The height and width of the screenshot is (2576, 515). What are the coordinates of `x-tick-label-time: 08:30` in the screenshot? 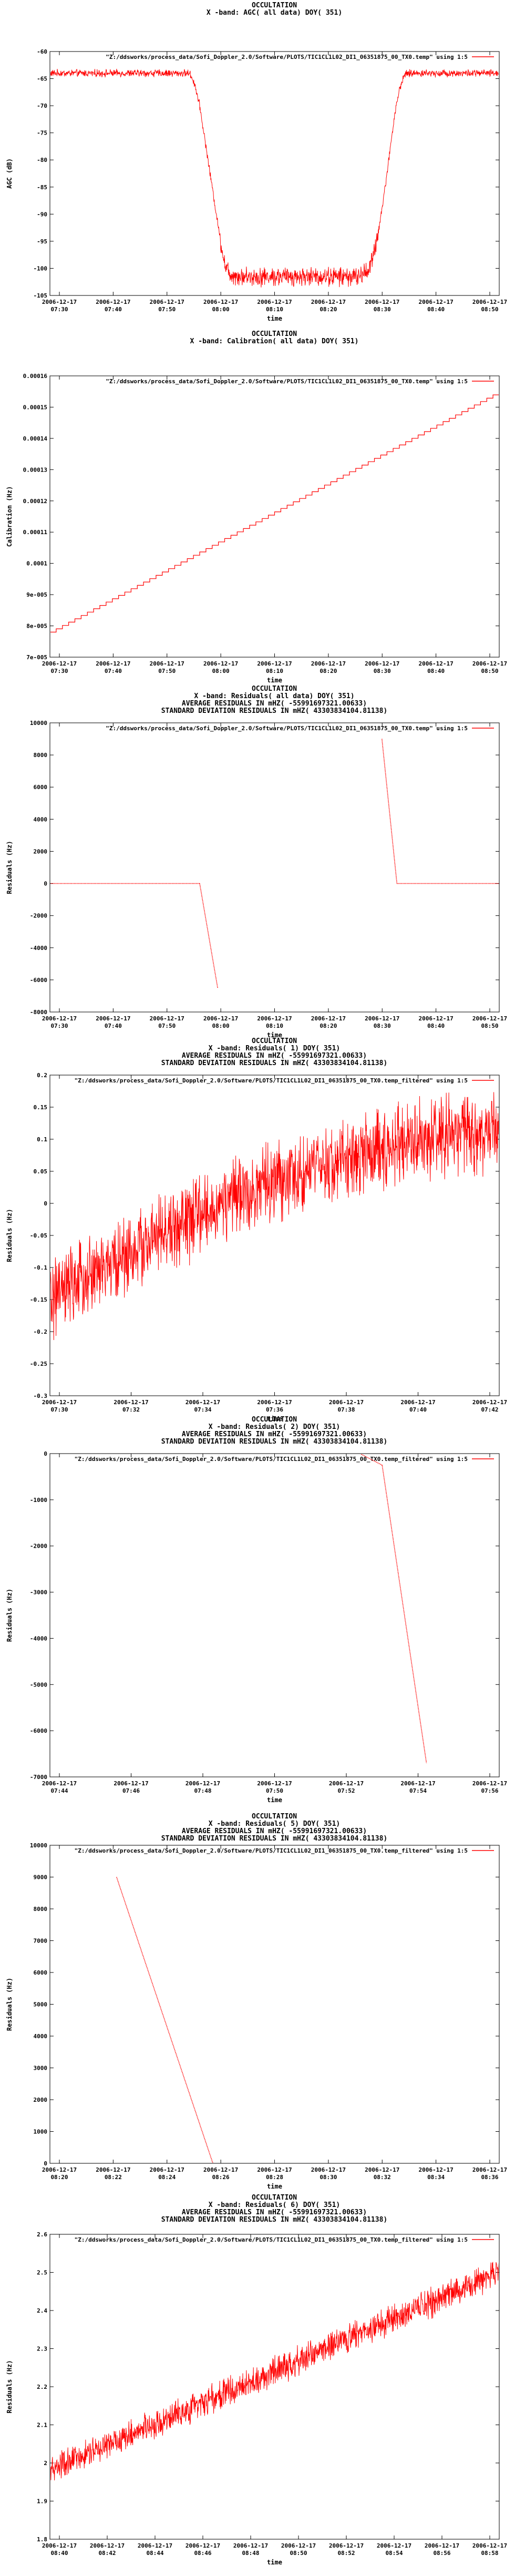 It's located at (382, 1026).